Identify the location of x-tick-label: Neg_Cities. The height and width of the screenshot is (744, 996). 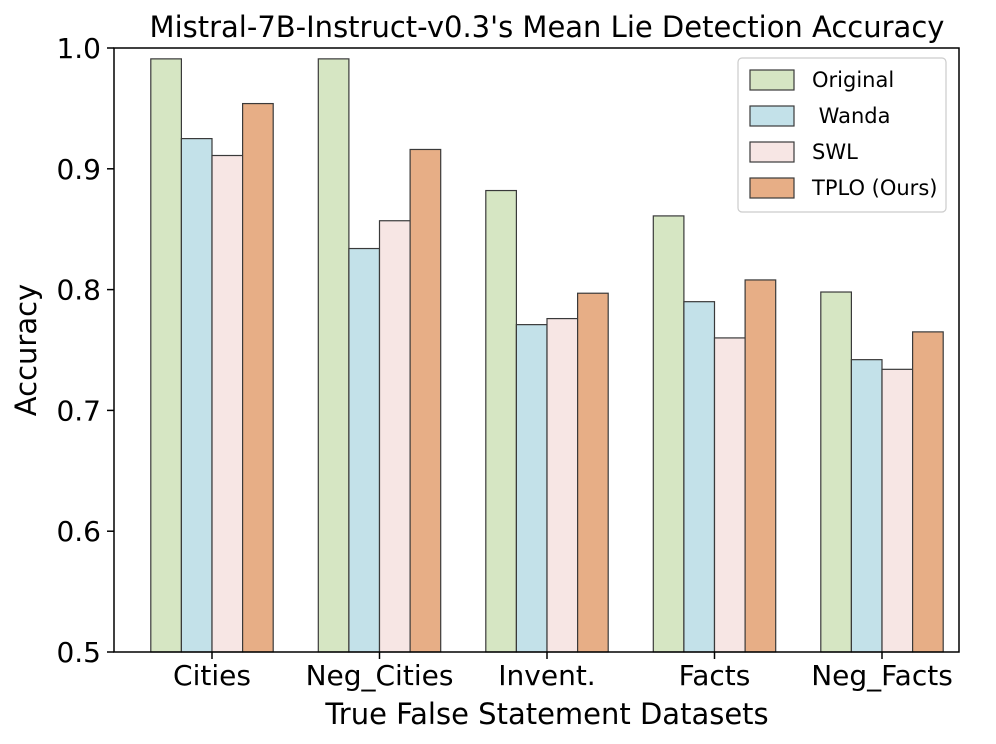
(380, 675).